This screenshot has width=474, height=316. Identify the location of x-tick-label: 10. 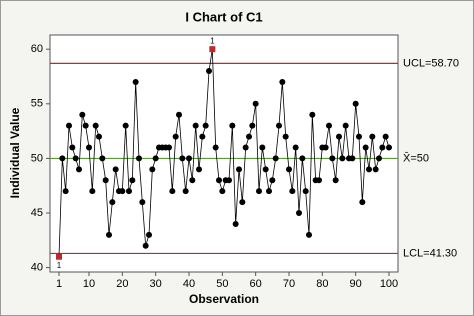
(89, 284).